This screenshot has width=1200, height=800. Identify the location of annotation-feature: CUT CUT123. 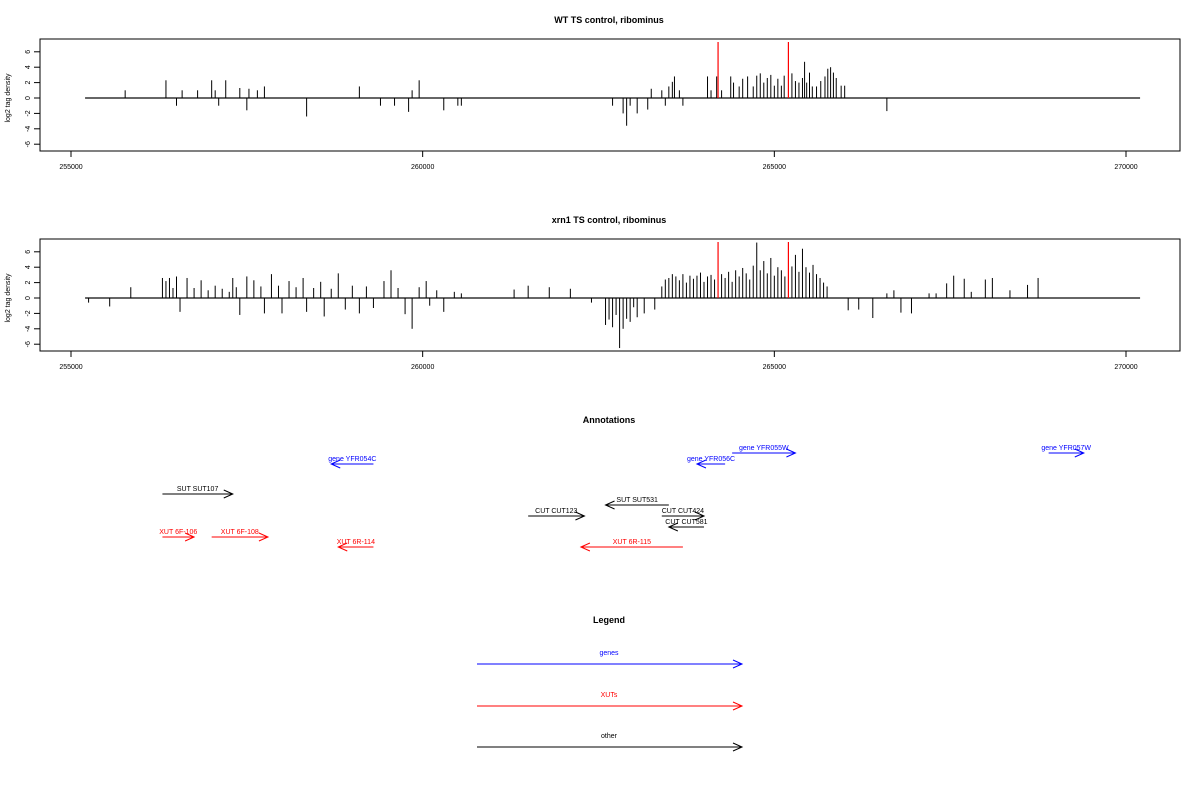
(557, 514).